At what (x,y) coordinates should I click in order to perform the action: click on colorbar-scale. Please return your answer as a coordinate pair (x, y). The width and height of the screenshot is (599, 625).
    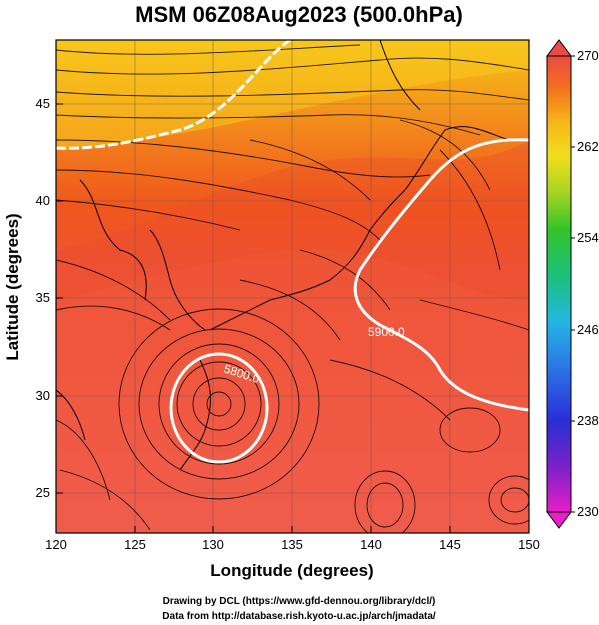
    Looking at the image, I should click on (559, 284).